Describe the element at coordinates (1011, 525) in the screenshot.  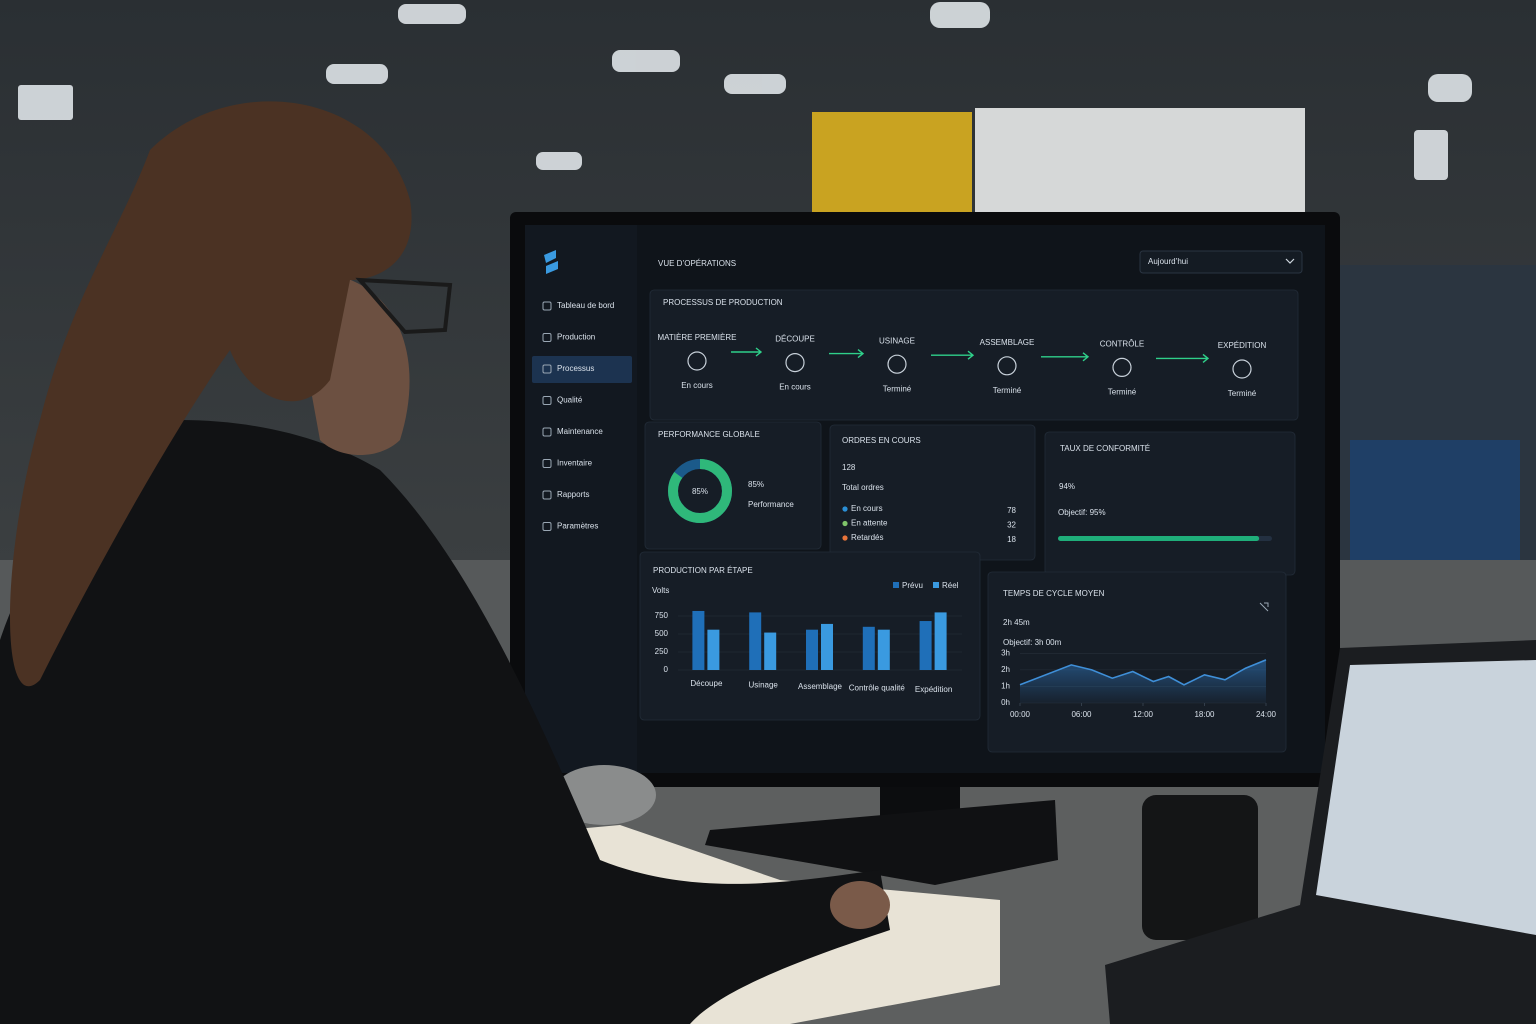
I see `orders-row-value: 32` at that location.